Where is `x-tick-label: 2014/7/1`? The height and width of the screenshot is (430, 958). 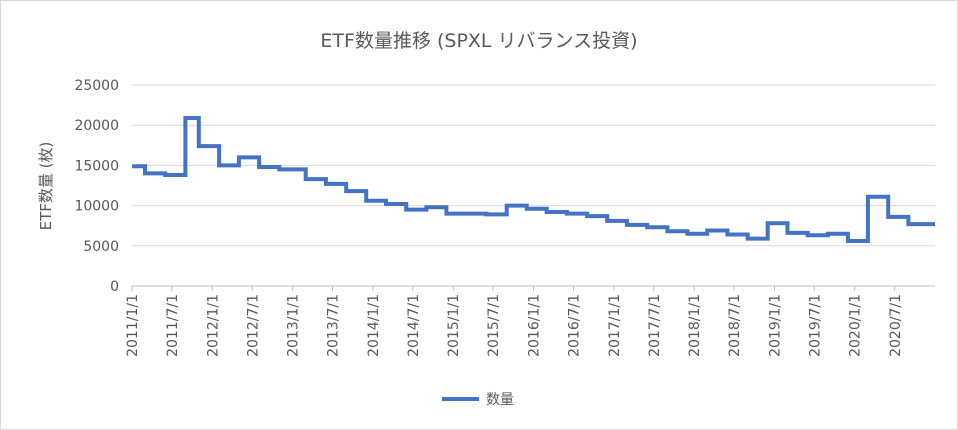
x-tick-label: 2014/7/1 is located at coordinates (414, 325).